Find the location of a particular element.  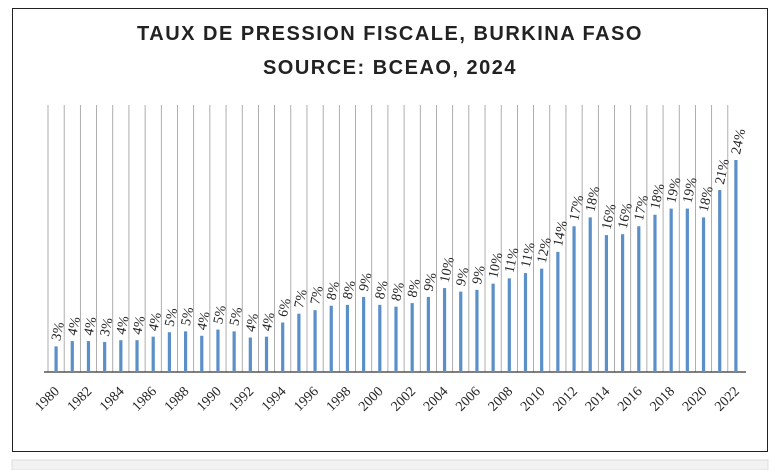

value-label: 6% is located at coordinates (285, 308).